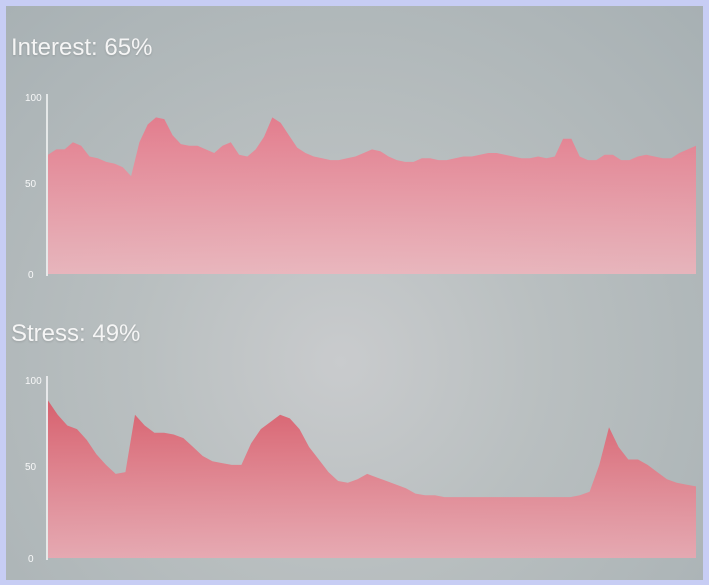  I want to click on interest-tick-0: 0, so click(31, 275).